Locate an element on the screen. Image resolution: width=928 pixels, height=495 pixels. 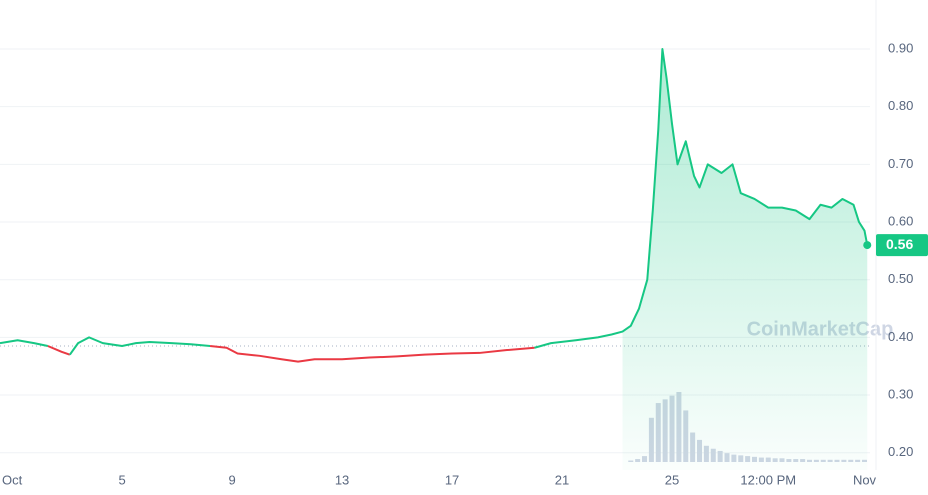
x-tick-label: 21 is located at coordinates (562, 479).